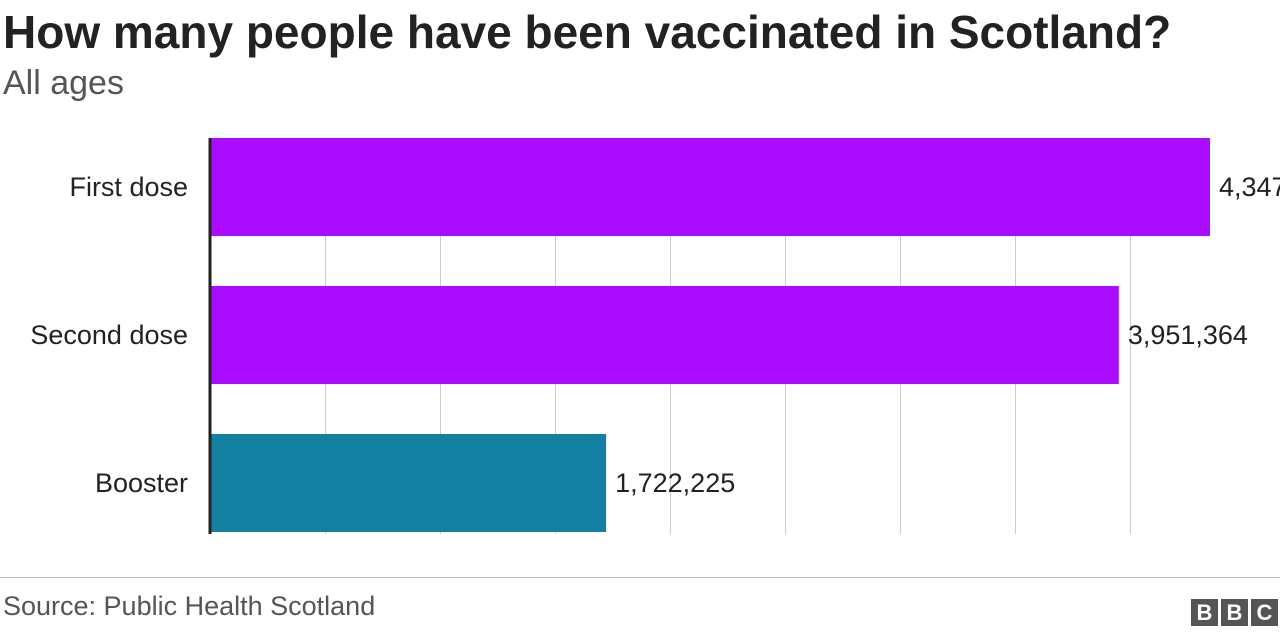 This screenshot has height=634, width=1280. What do you see at coordinates (63, 83) in the screenshot?
I see `chart-subtitle: All ages` at bounding box center [63, 83].